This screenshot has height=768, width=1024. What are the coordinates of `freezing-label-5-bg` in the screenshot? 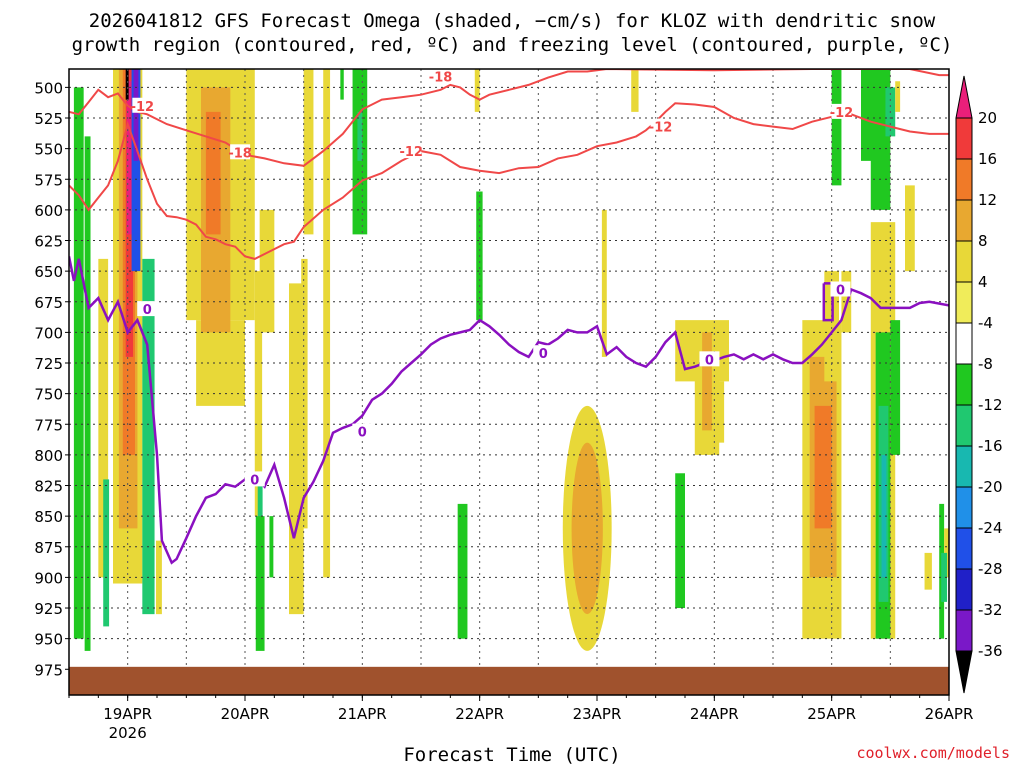 It's located at (709, 359).